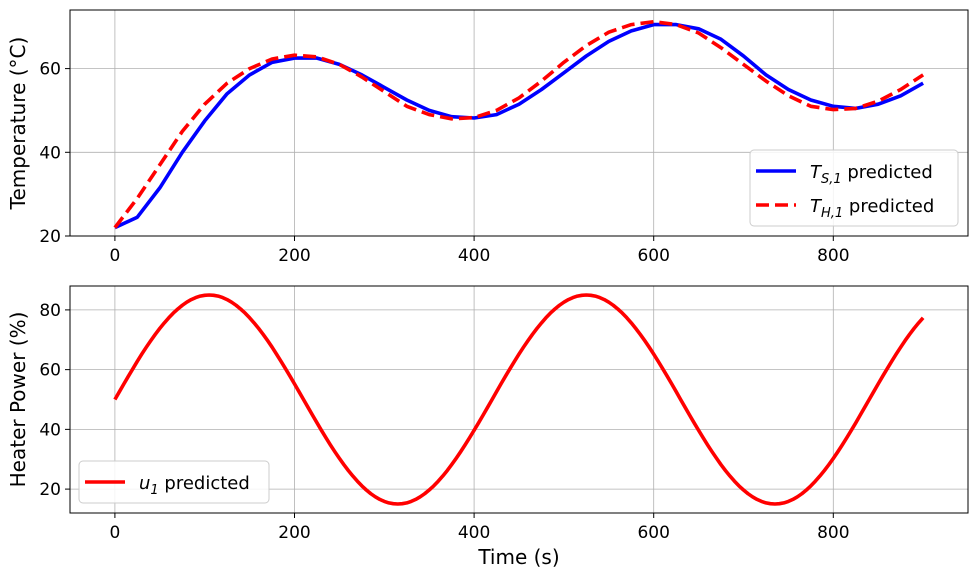 This screenshot has width=978, height=577. I want to click on legend-label: TH,1 predicted, so click(872, 208).